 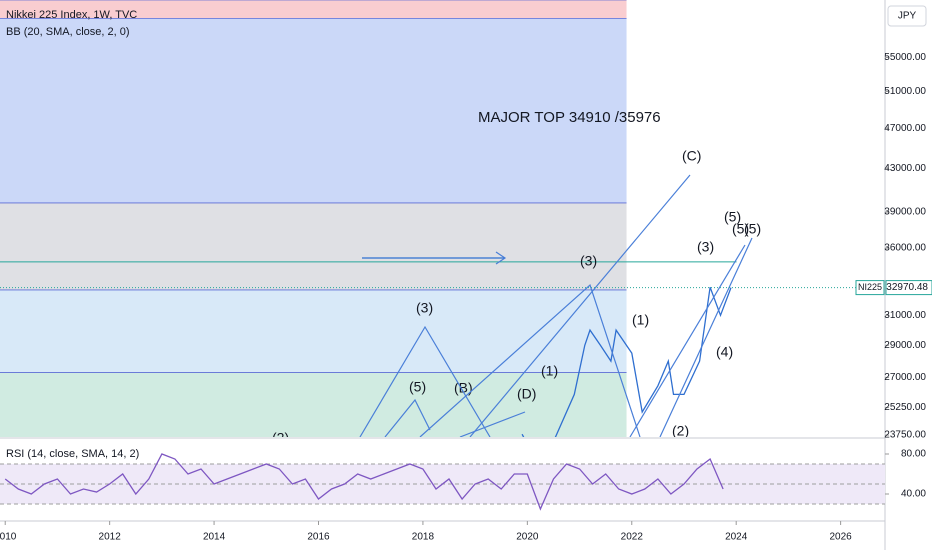 What do you see at coordinates (905, 57) in the screenshot?
I see `y-tick-label: 55000.00` at bounding box center [905, 57].